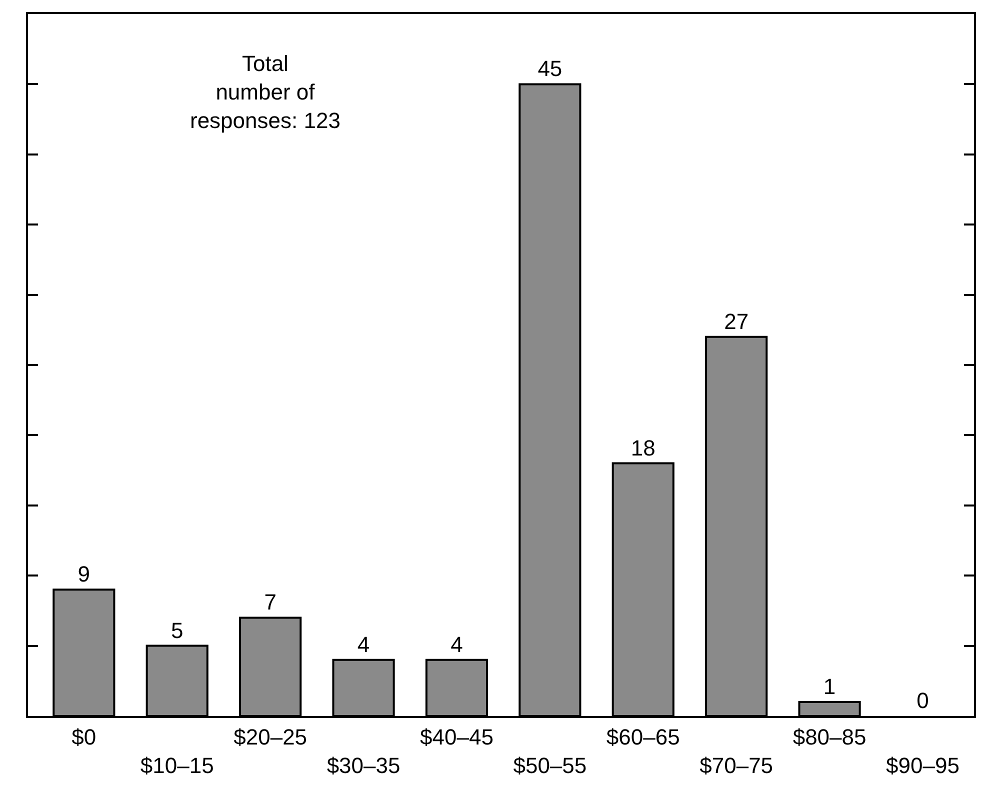  I want to click on data-label: 1, so click(829, 686).